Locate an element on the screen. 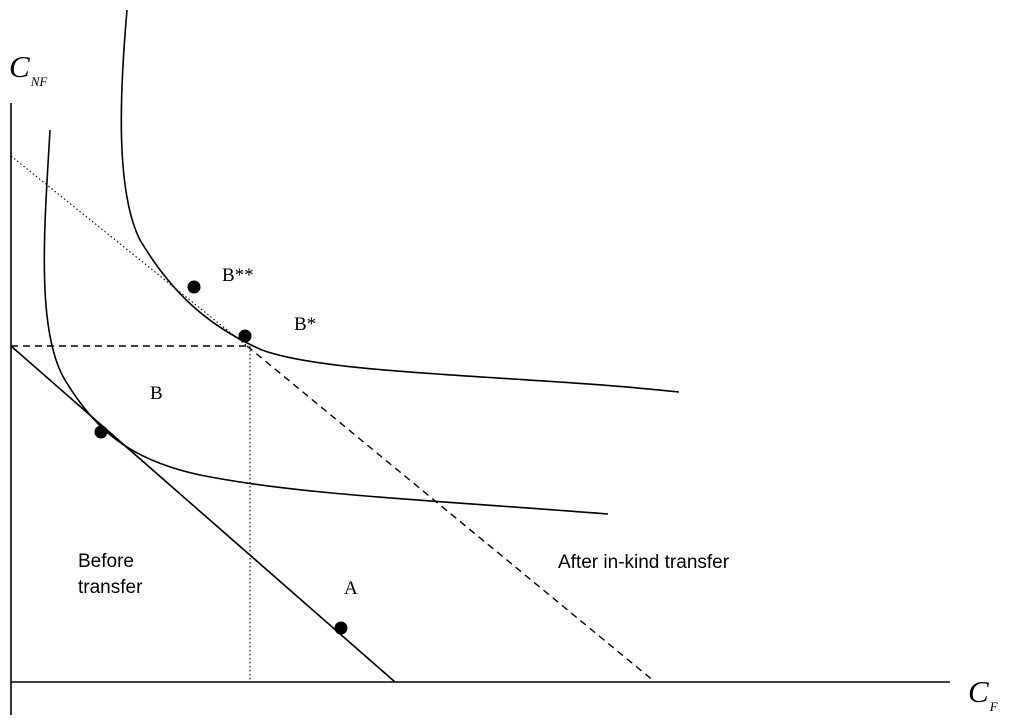  label-after-transfer: After in-kind transfer is located at coordinates (644, 562).